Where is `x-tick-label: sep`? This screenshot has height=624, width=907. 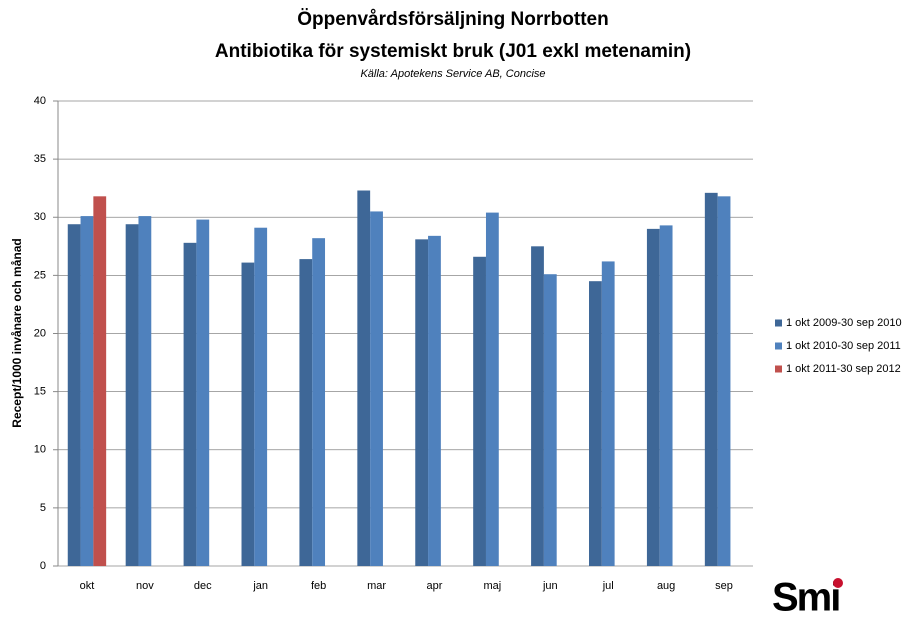
x-tick-label: sep is located at coordinates (724, 586).